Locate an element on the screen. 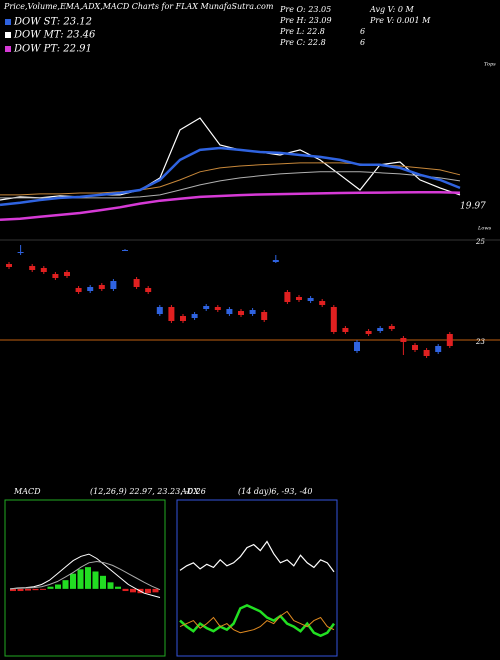  info: Pre O: 23.05 is located at coordinates (305, 9).